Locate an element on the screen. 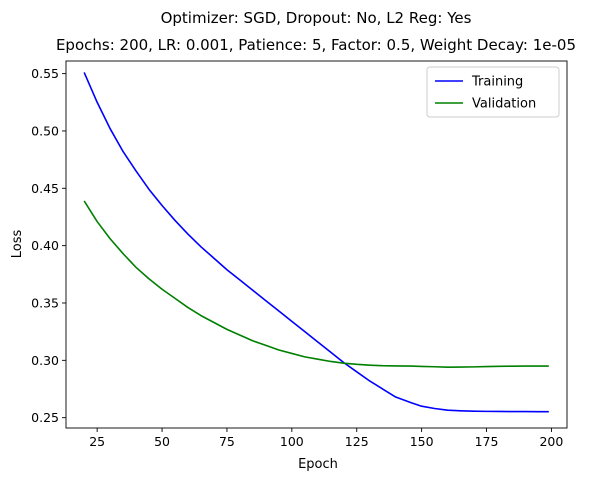 The height and width of the screenshot is (480, 615). legend-label-validation: Validation is located at coordinates (504, 104).